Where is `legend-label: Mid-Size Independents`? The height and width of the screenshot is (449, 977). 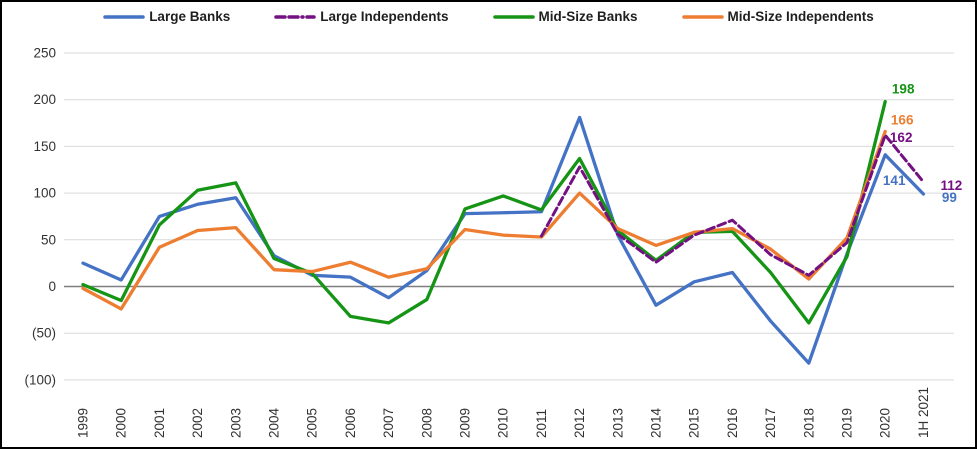 legend-label: Mid-Size Independents is located at coordinates (800, 16).